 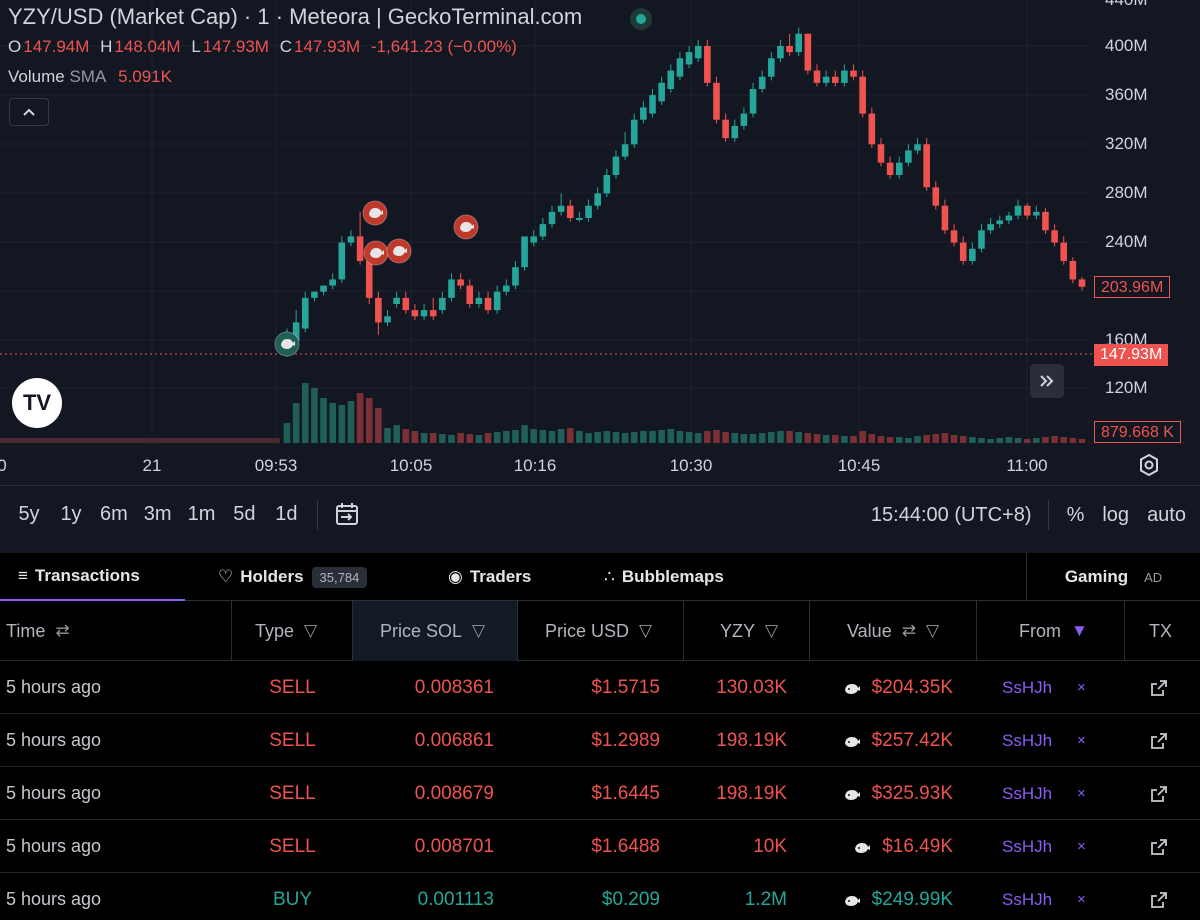 I want to click on log-scale-toggle: log, so click(x=1116, y=514).